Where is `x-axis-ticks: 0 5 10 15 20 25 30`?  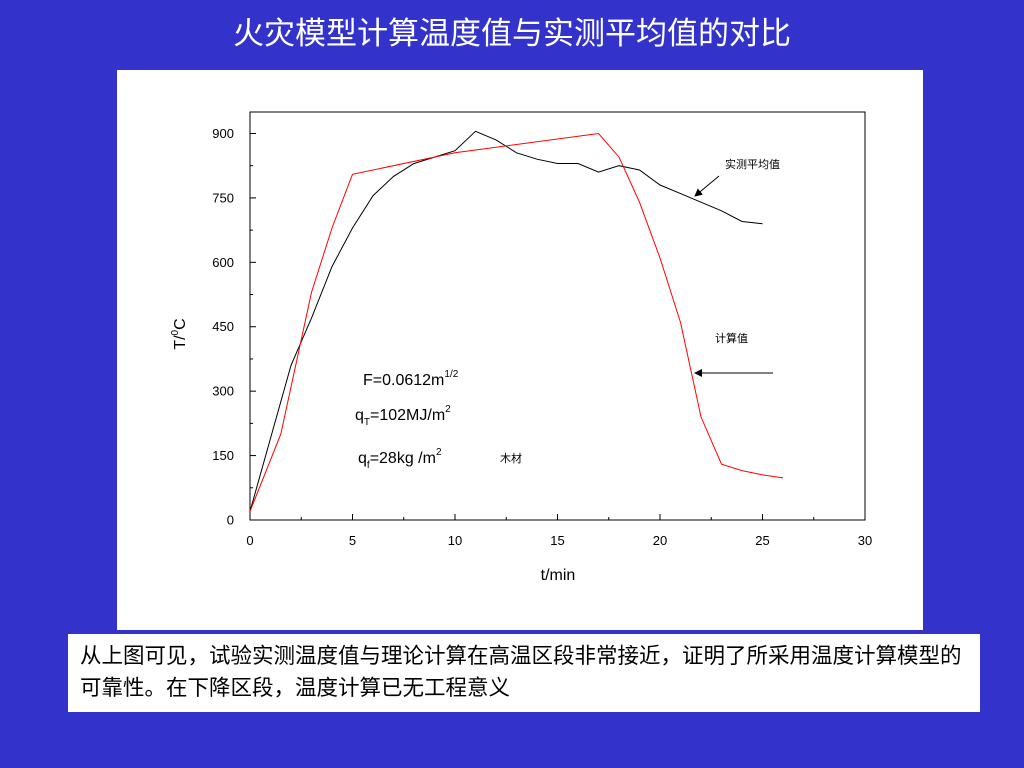
x-axis-ticks: 0 5 10 15 20 25 30 is located at coordinates (559, 531).